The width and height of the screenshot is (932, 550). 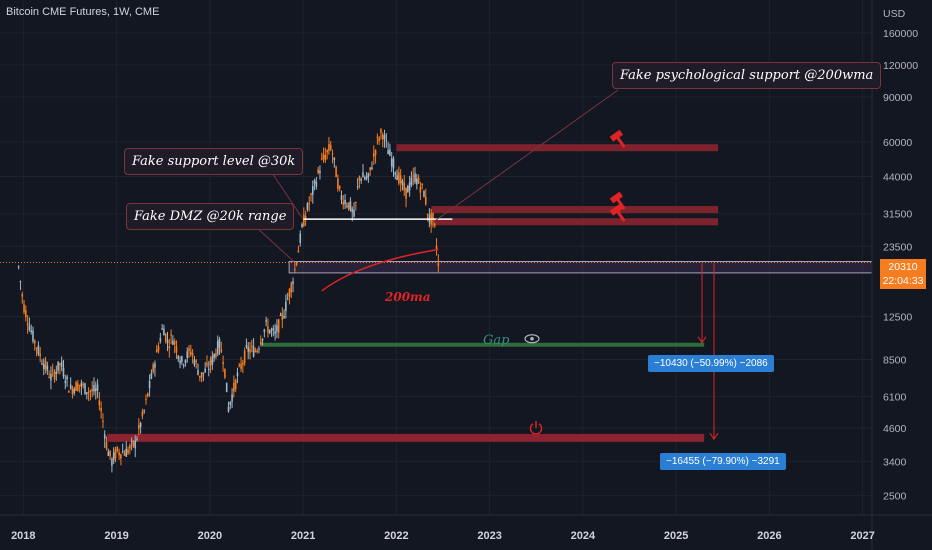 What do you see at coordinates (897, 247) in the screenshot?
I see `y-tick-label: 23500` at bounding box center [897, 247].